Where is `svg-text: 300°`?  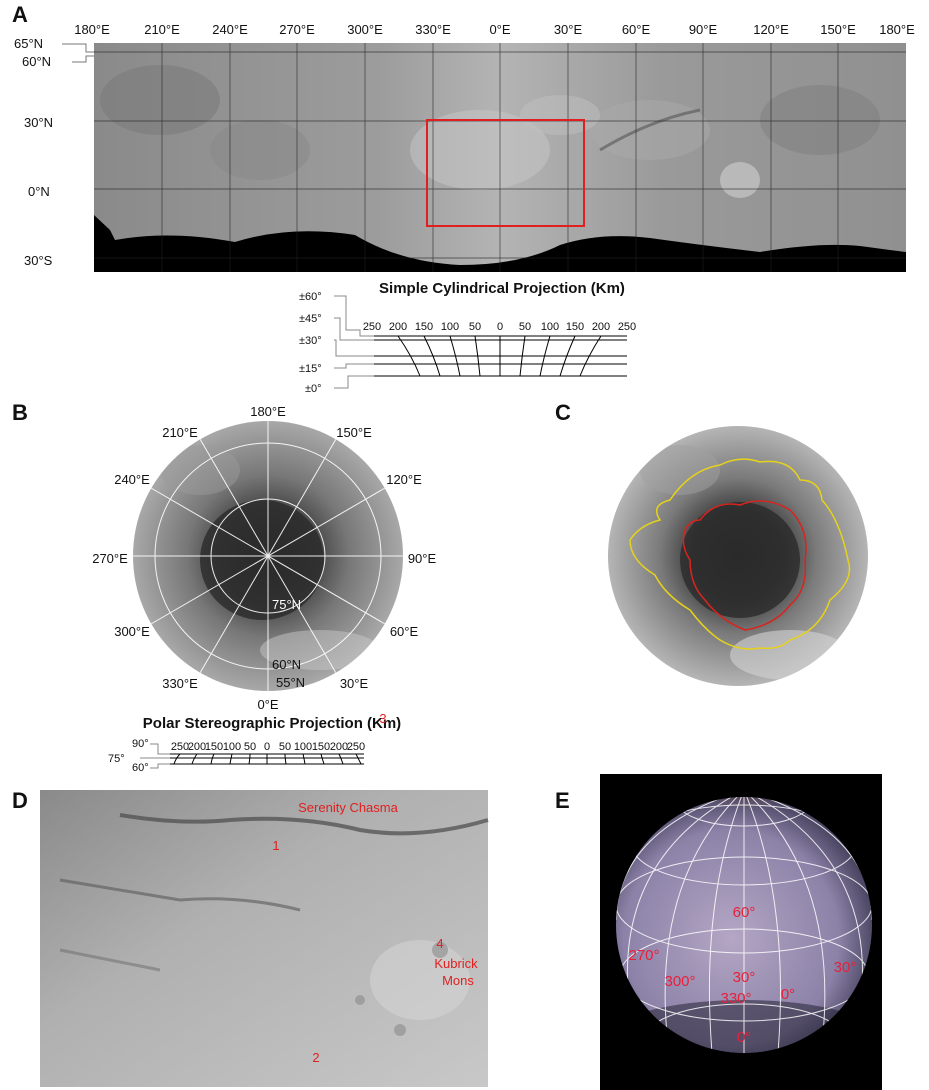
svg-text: 300° is located at coordinates (679, 981).